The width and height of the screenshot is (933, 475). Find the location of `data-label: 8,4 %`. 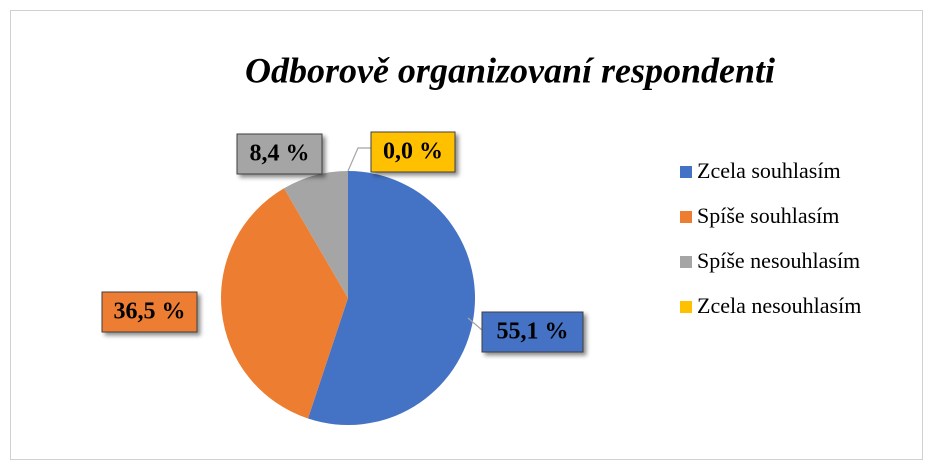

data-label: 8,4 % is located at coordinates (280, 154).